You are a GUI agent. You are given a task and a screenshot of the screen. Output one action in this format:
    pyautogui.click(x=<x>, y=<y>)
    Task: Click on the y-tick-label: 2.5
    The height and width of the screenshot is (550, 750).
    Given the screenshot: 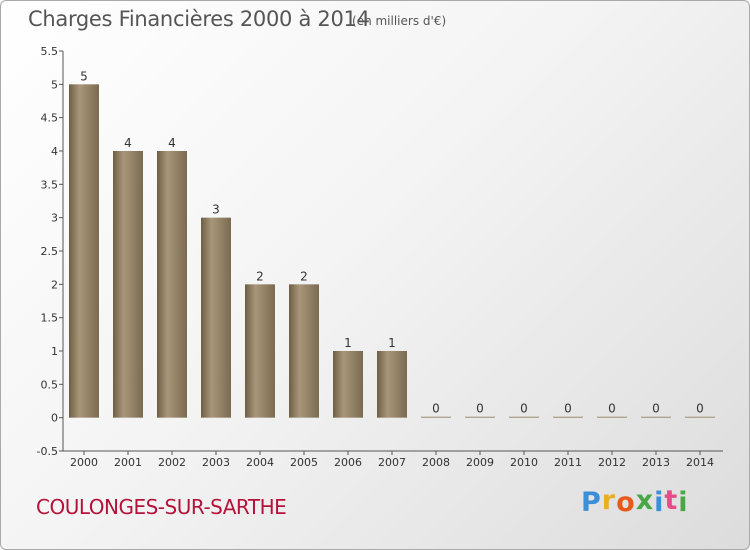 What is the action you would take?
    pyautogui.click(x=50, y=251)
    